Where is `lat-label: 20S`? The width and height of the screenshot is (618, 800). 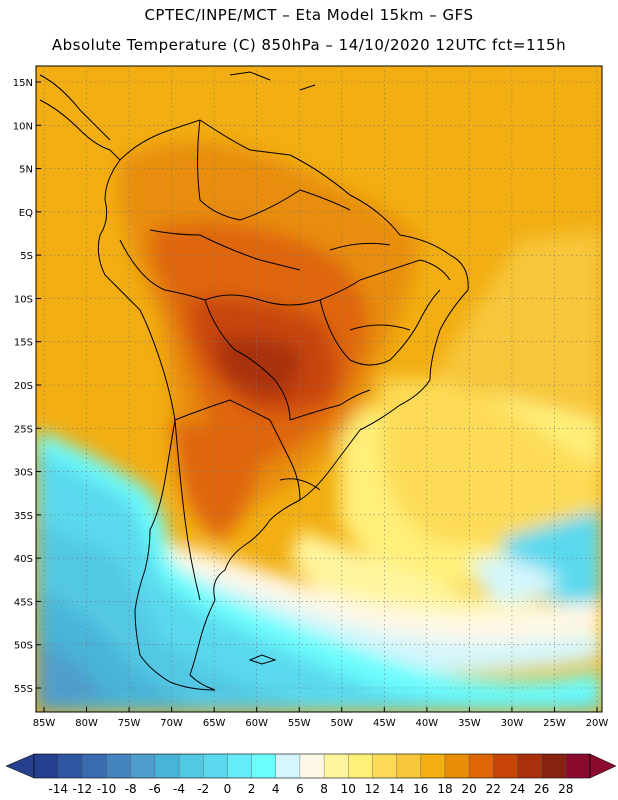
lat-label: 20S is located at coordinates (23, 386).